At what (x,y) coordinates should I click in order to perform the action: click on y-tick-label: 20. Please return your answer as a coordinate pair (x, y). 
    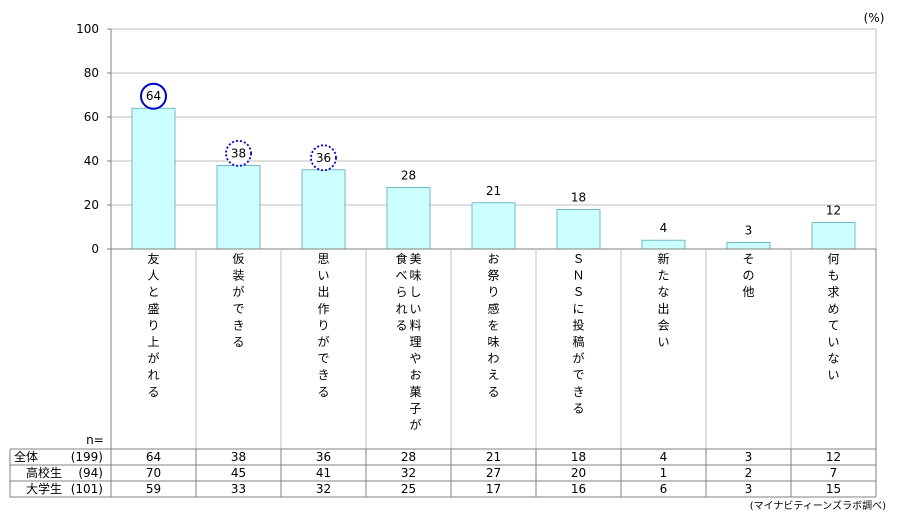
    Looking at the image, I should click on (91, 205).